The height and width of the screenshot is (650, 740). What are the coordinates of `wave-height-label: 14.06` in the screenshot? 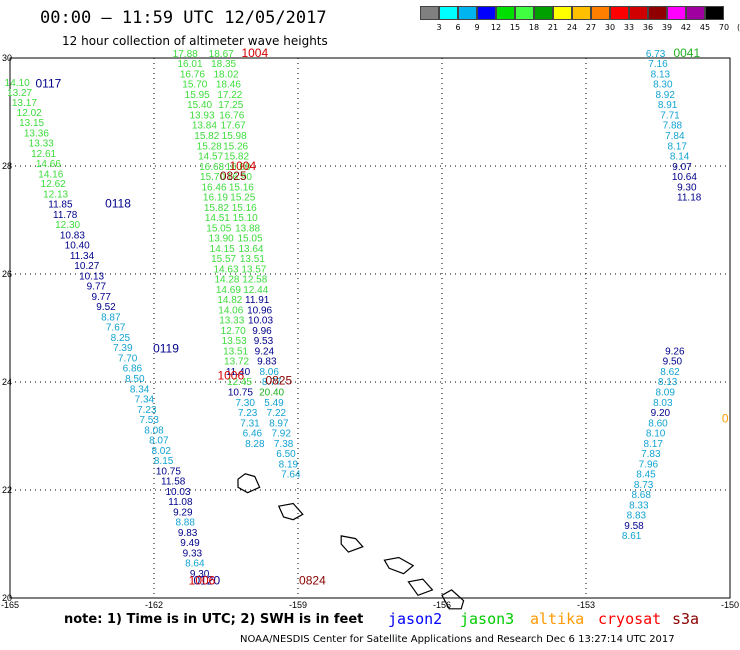 It's located at (230, 310).